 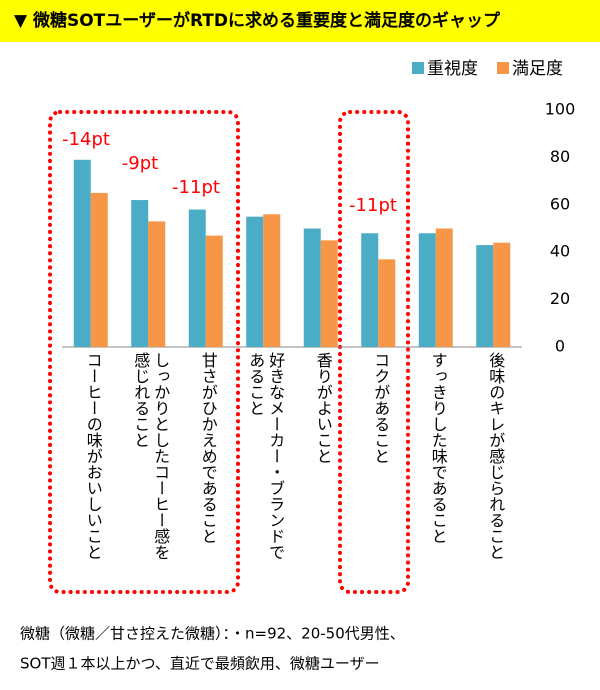 What do you see at coordinates (537, 69) in the screenshot?
I see `legend-label: 満足度` at bounding box center [537, 69].